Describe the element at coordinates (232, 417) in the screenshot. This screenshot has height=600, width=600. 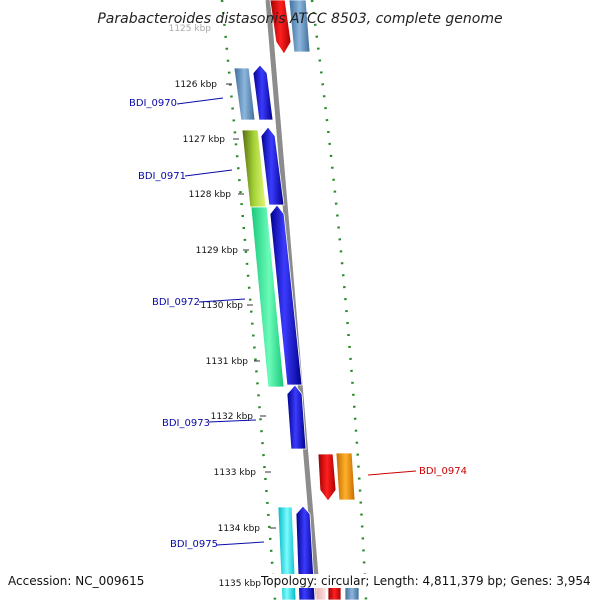
I see `ruler-label-1132: 1132 kbp` at that location.